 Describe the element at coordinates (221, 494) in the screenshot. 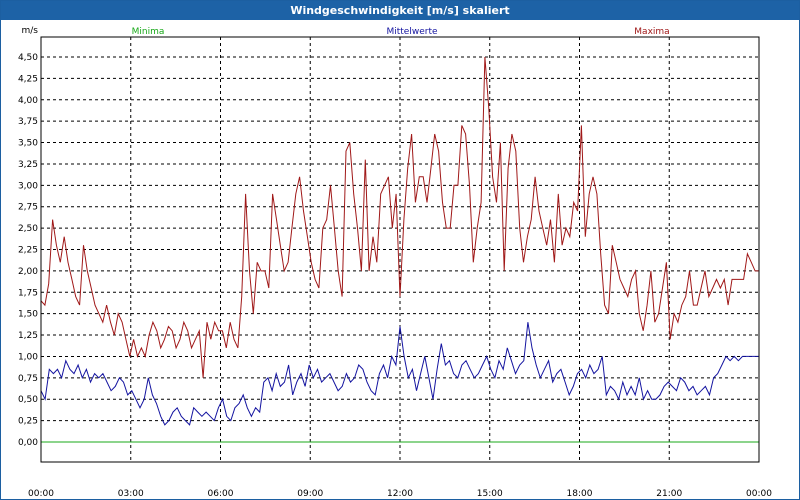

I see `x-tick-time: 06:00` at that location.